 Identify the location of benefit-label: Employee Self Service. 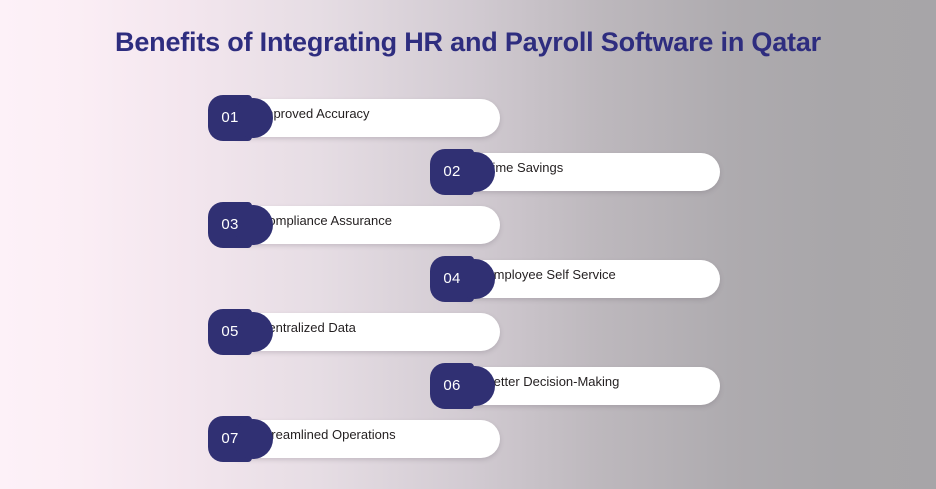
(550, 274).